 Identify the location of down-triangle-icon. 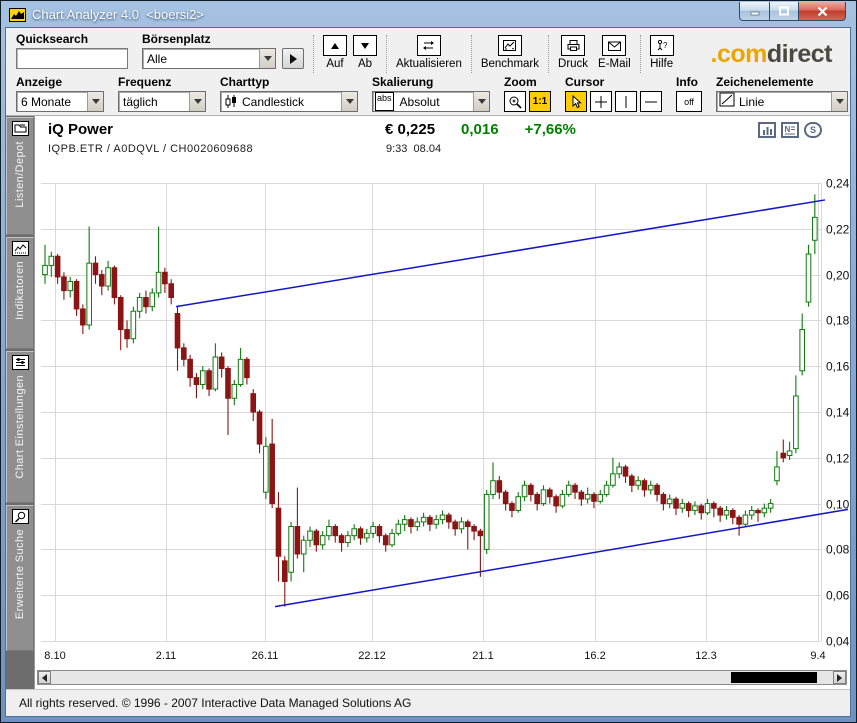
(365, 45).